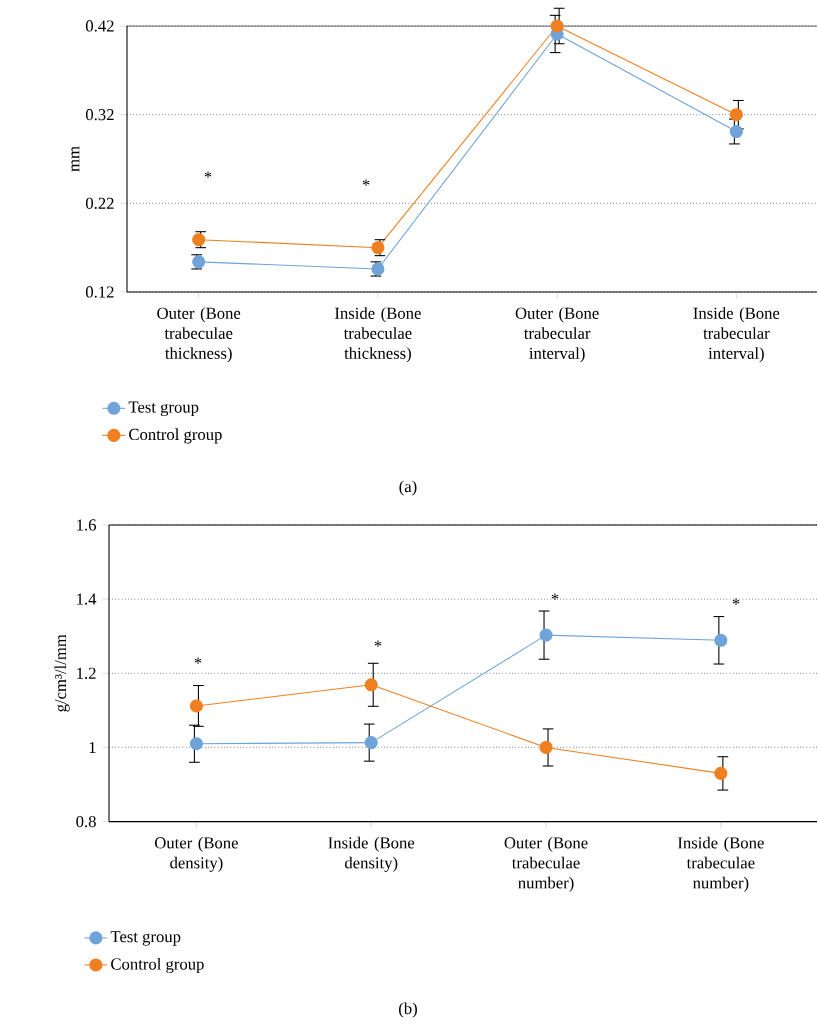  Describe the element at coordinates (408, 488) in the screenshot. I see `text: (a)` at that location.